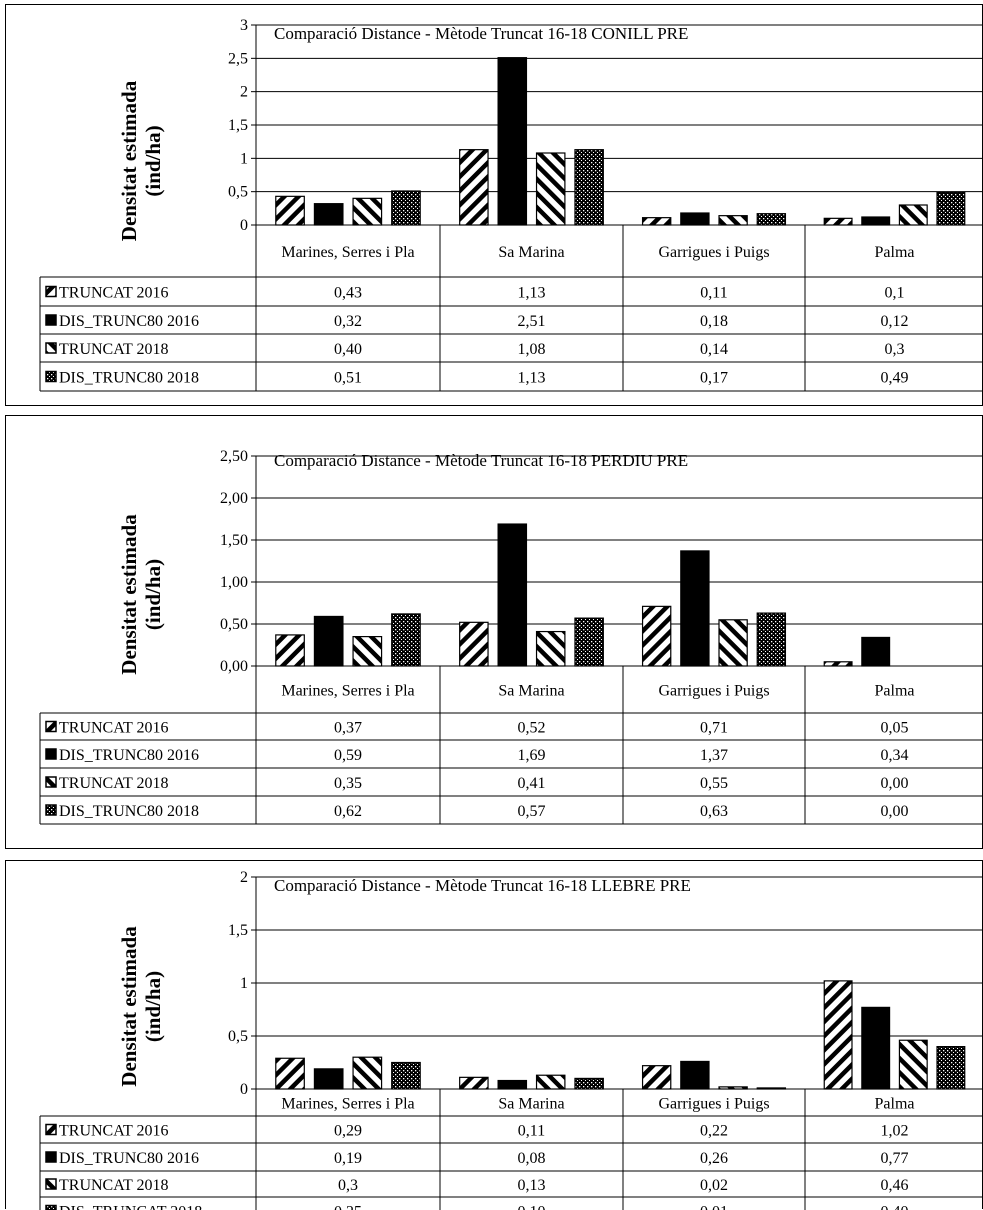 The width and height of the screenshot is (983, 1210). Describe the element at coordinates (895, 293) in the screenshot. I see `table-cell-value: 0,1` at that location.